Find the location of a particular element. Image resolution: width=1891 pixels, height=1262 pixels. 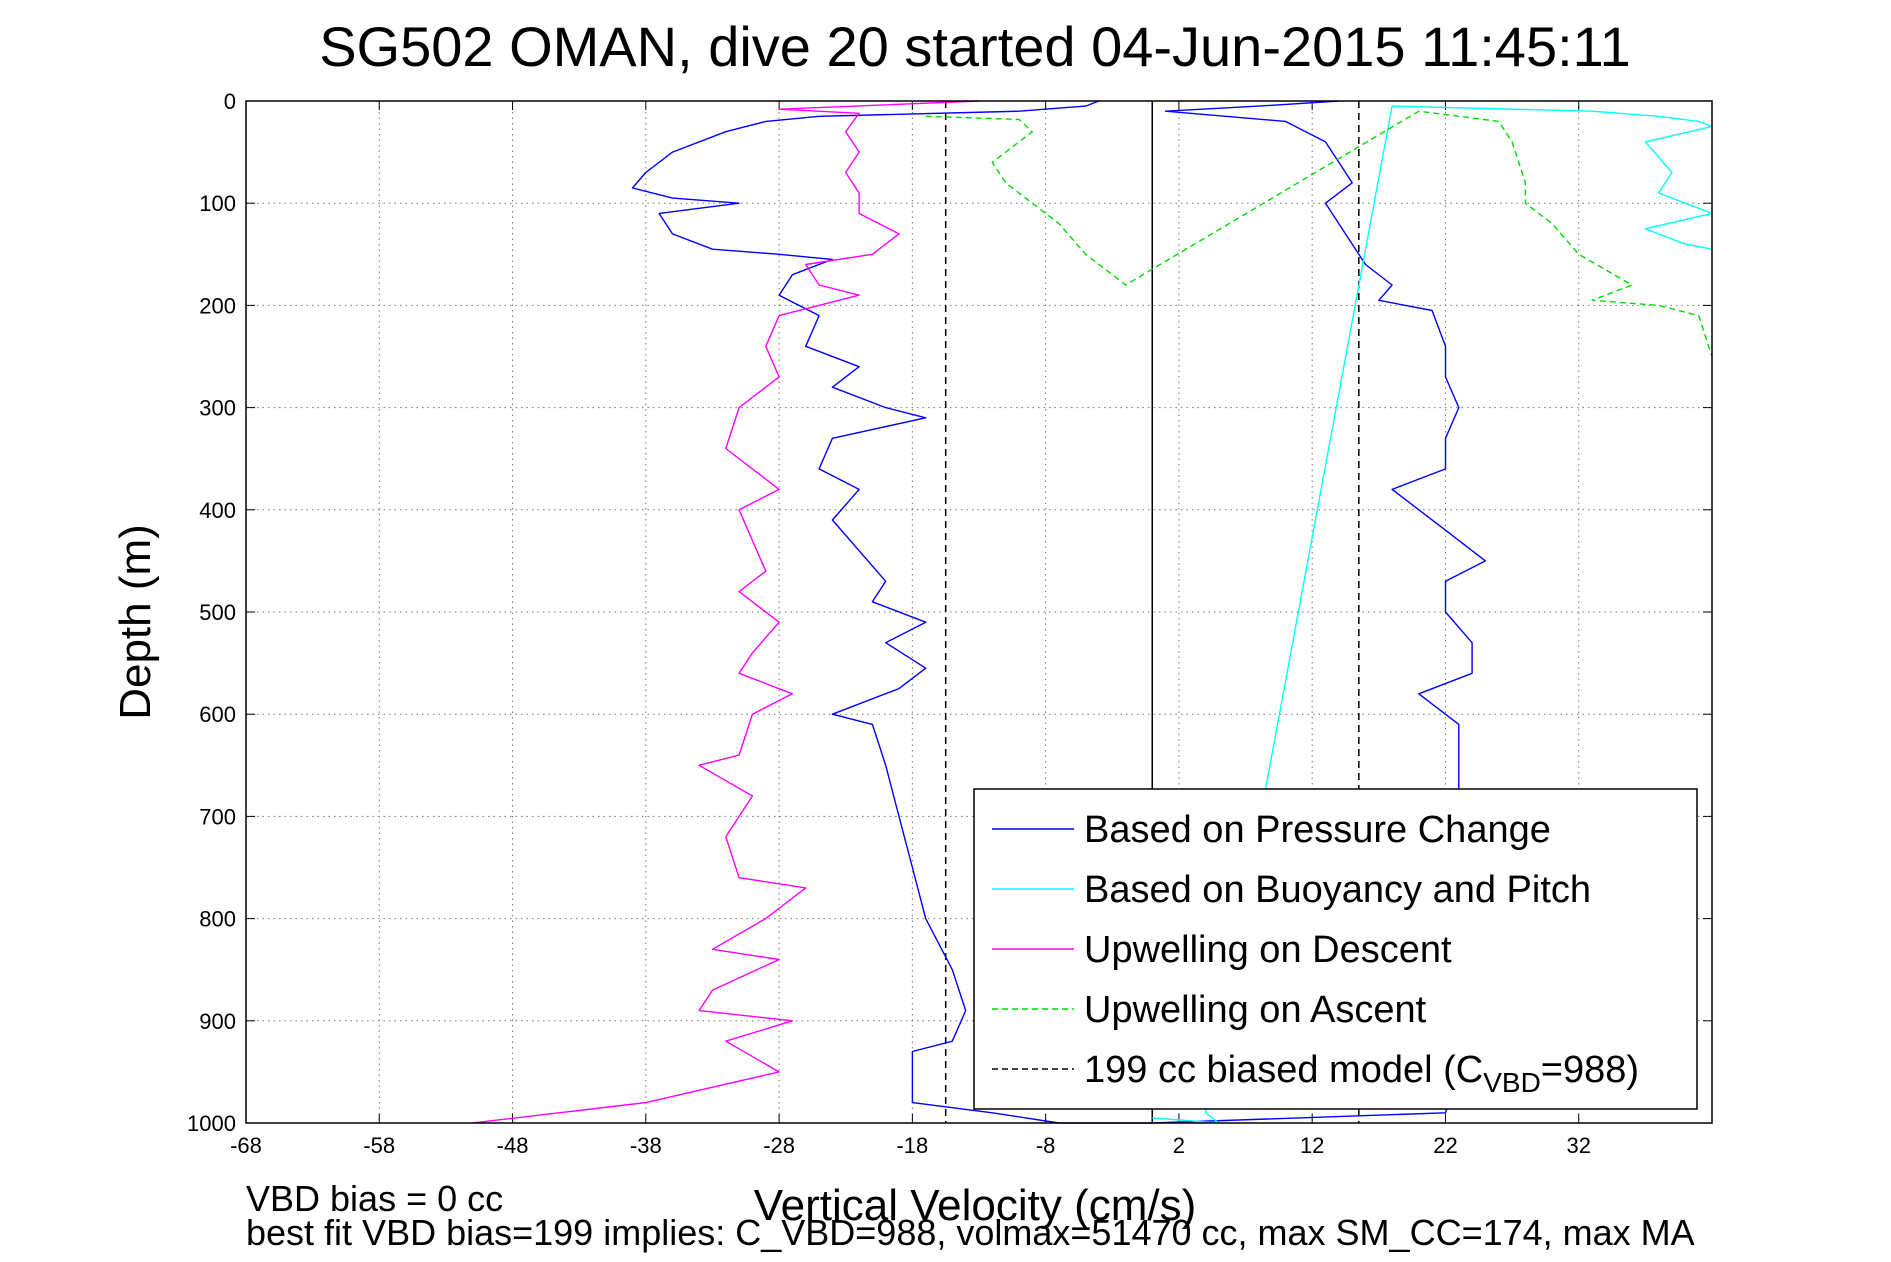

y-tick-label: 800 is located at coordinates (217, 919).